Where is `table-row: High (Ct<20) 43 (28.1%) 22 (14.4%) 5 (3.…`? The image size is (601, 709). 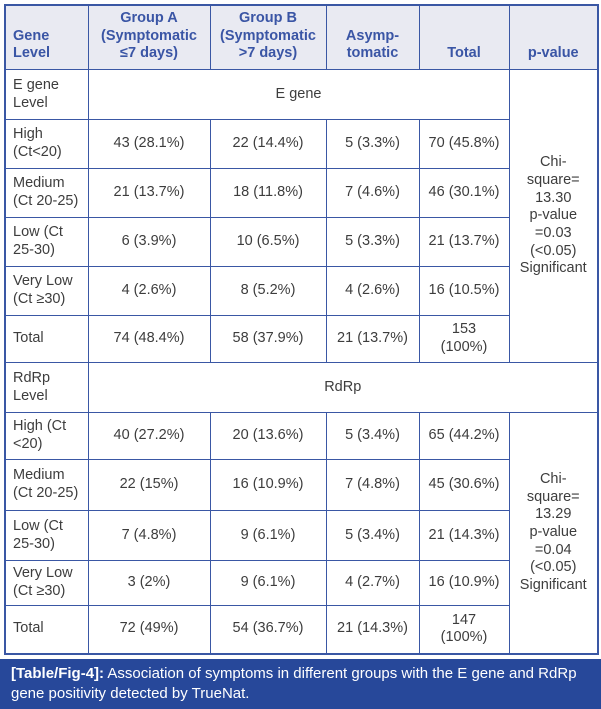
table-row: High (Ct<20) 43 (28.1%) 22 (14.4%) 5 (3.… is located at coordinates (301, 144).